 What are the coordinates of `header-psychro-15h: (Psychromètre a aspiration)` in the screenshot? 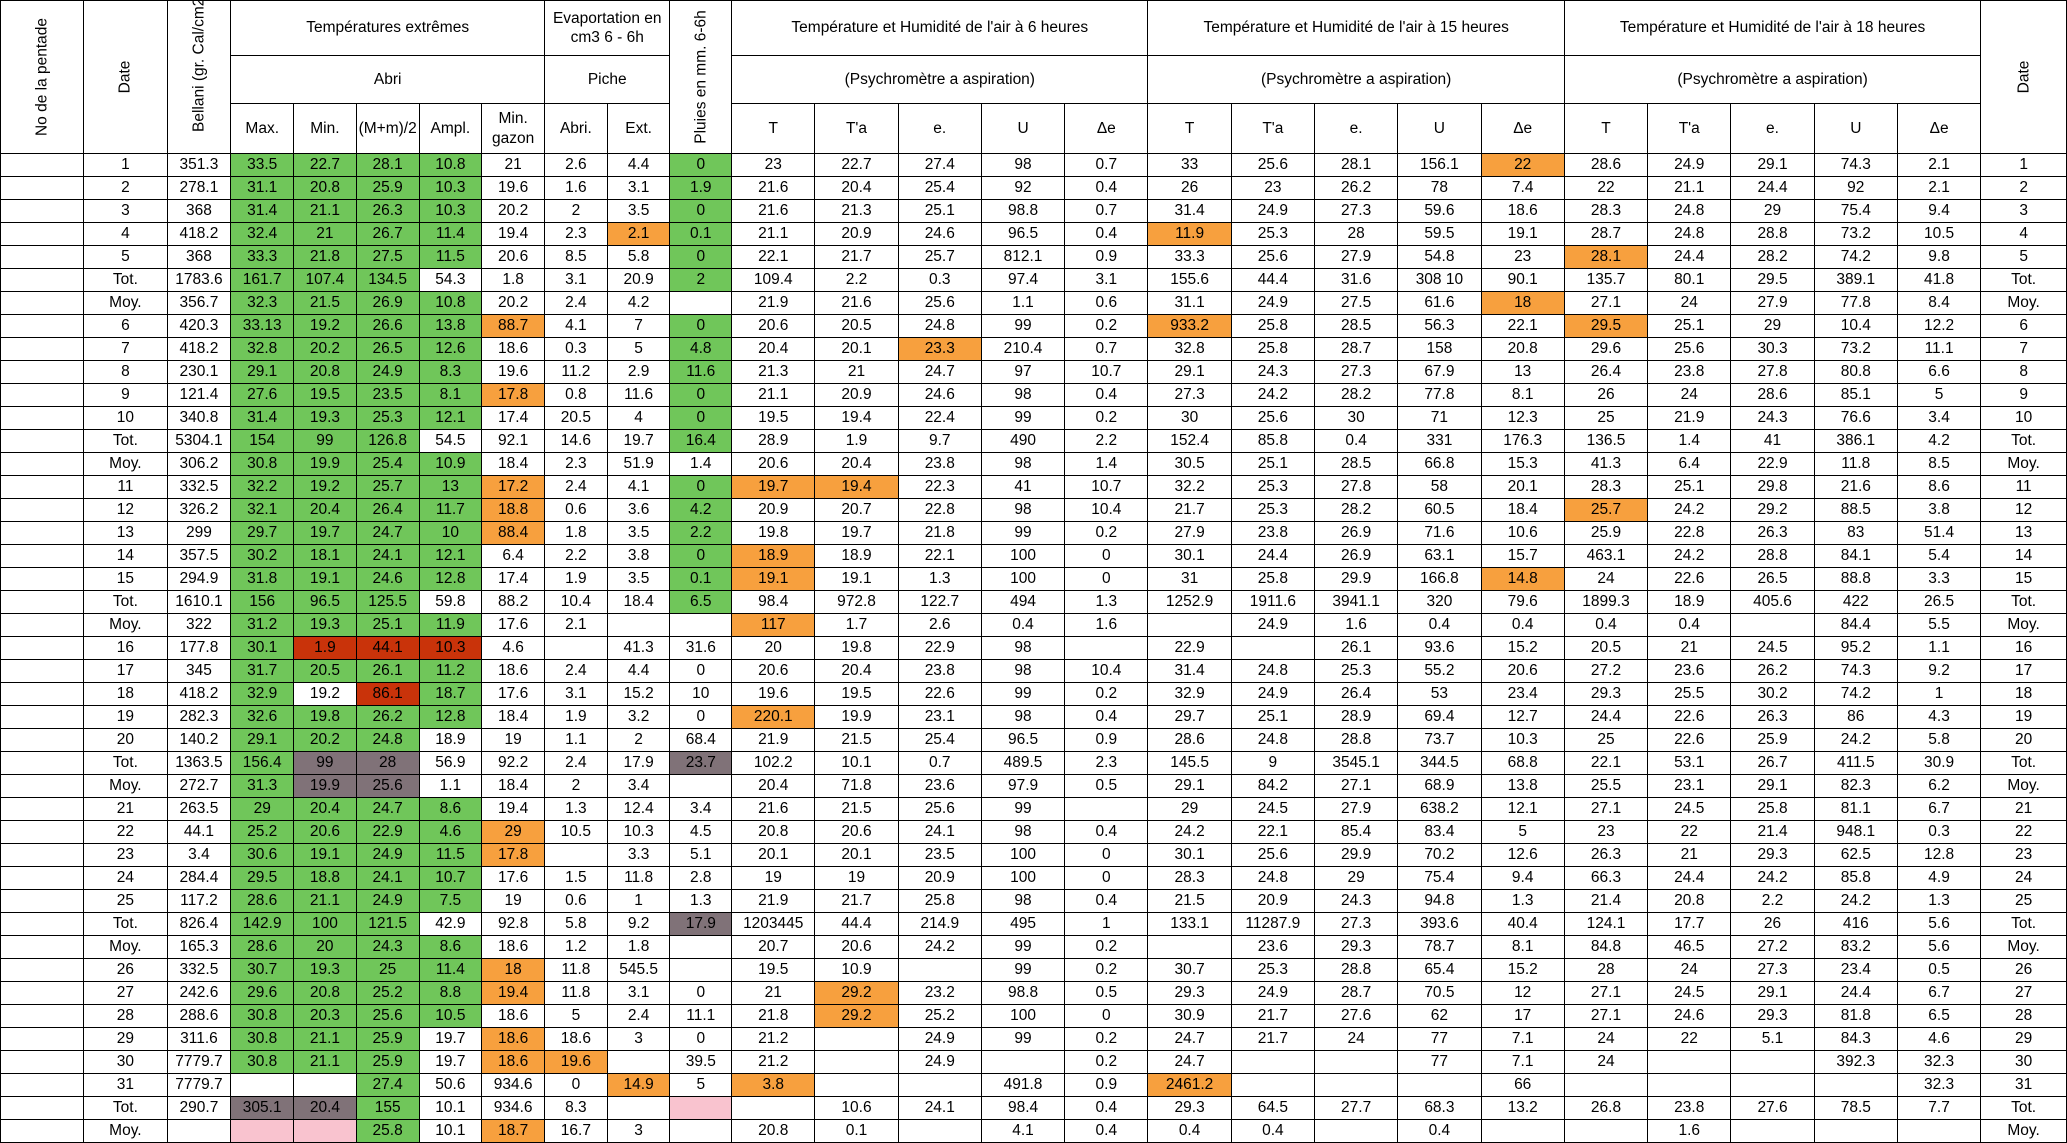 It's located at (1356, 79).